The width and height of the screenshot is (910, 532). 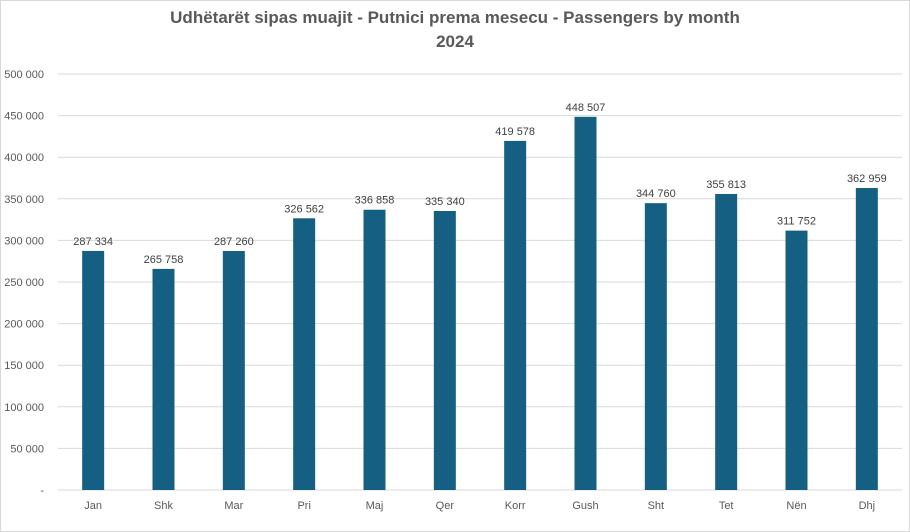 I want to click on data-label: 265 758, so click(x=164, y=260).